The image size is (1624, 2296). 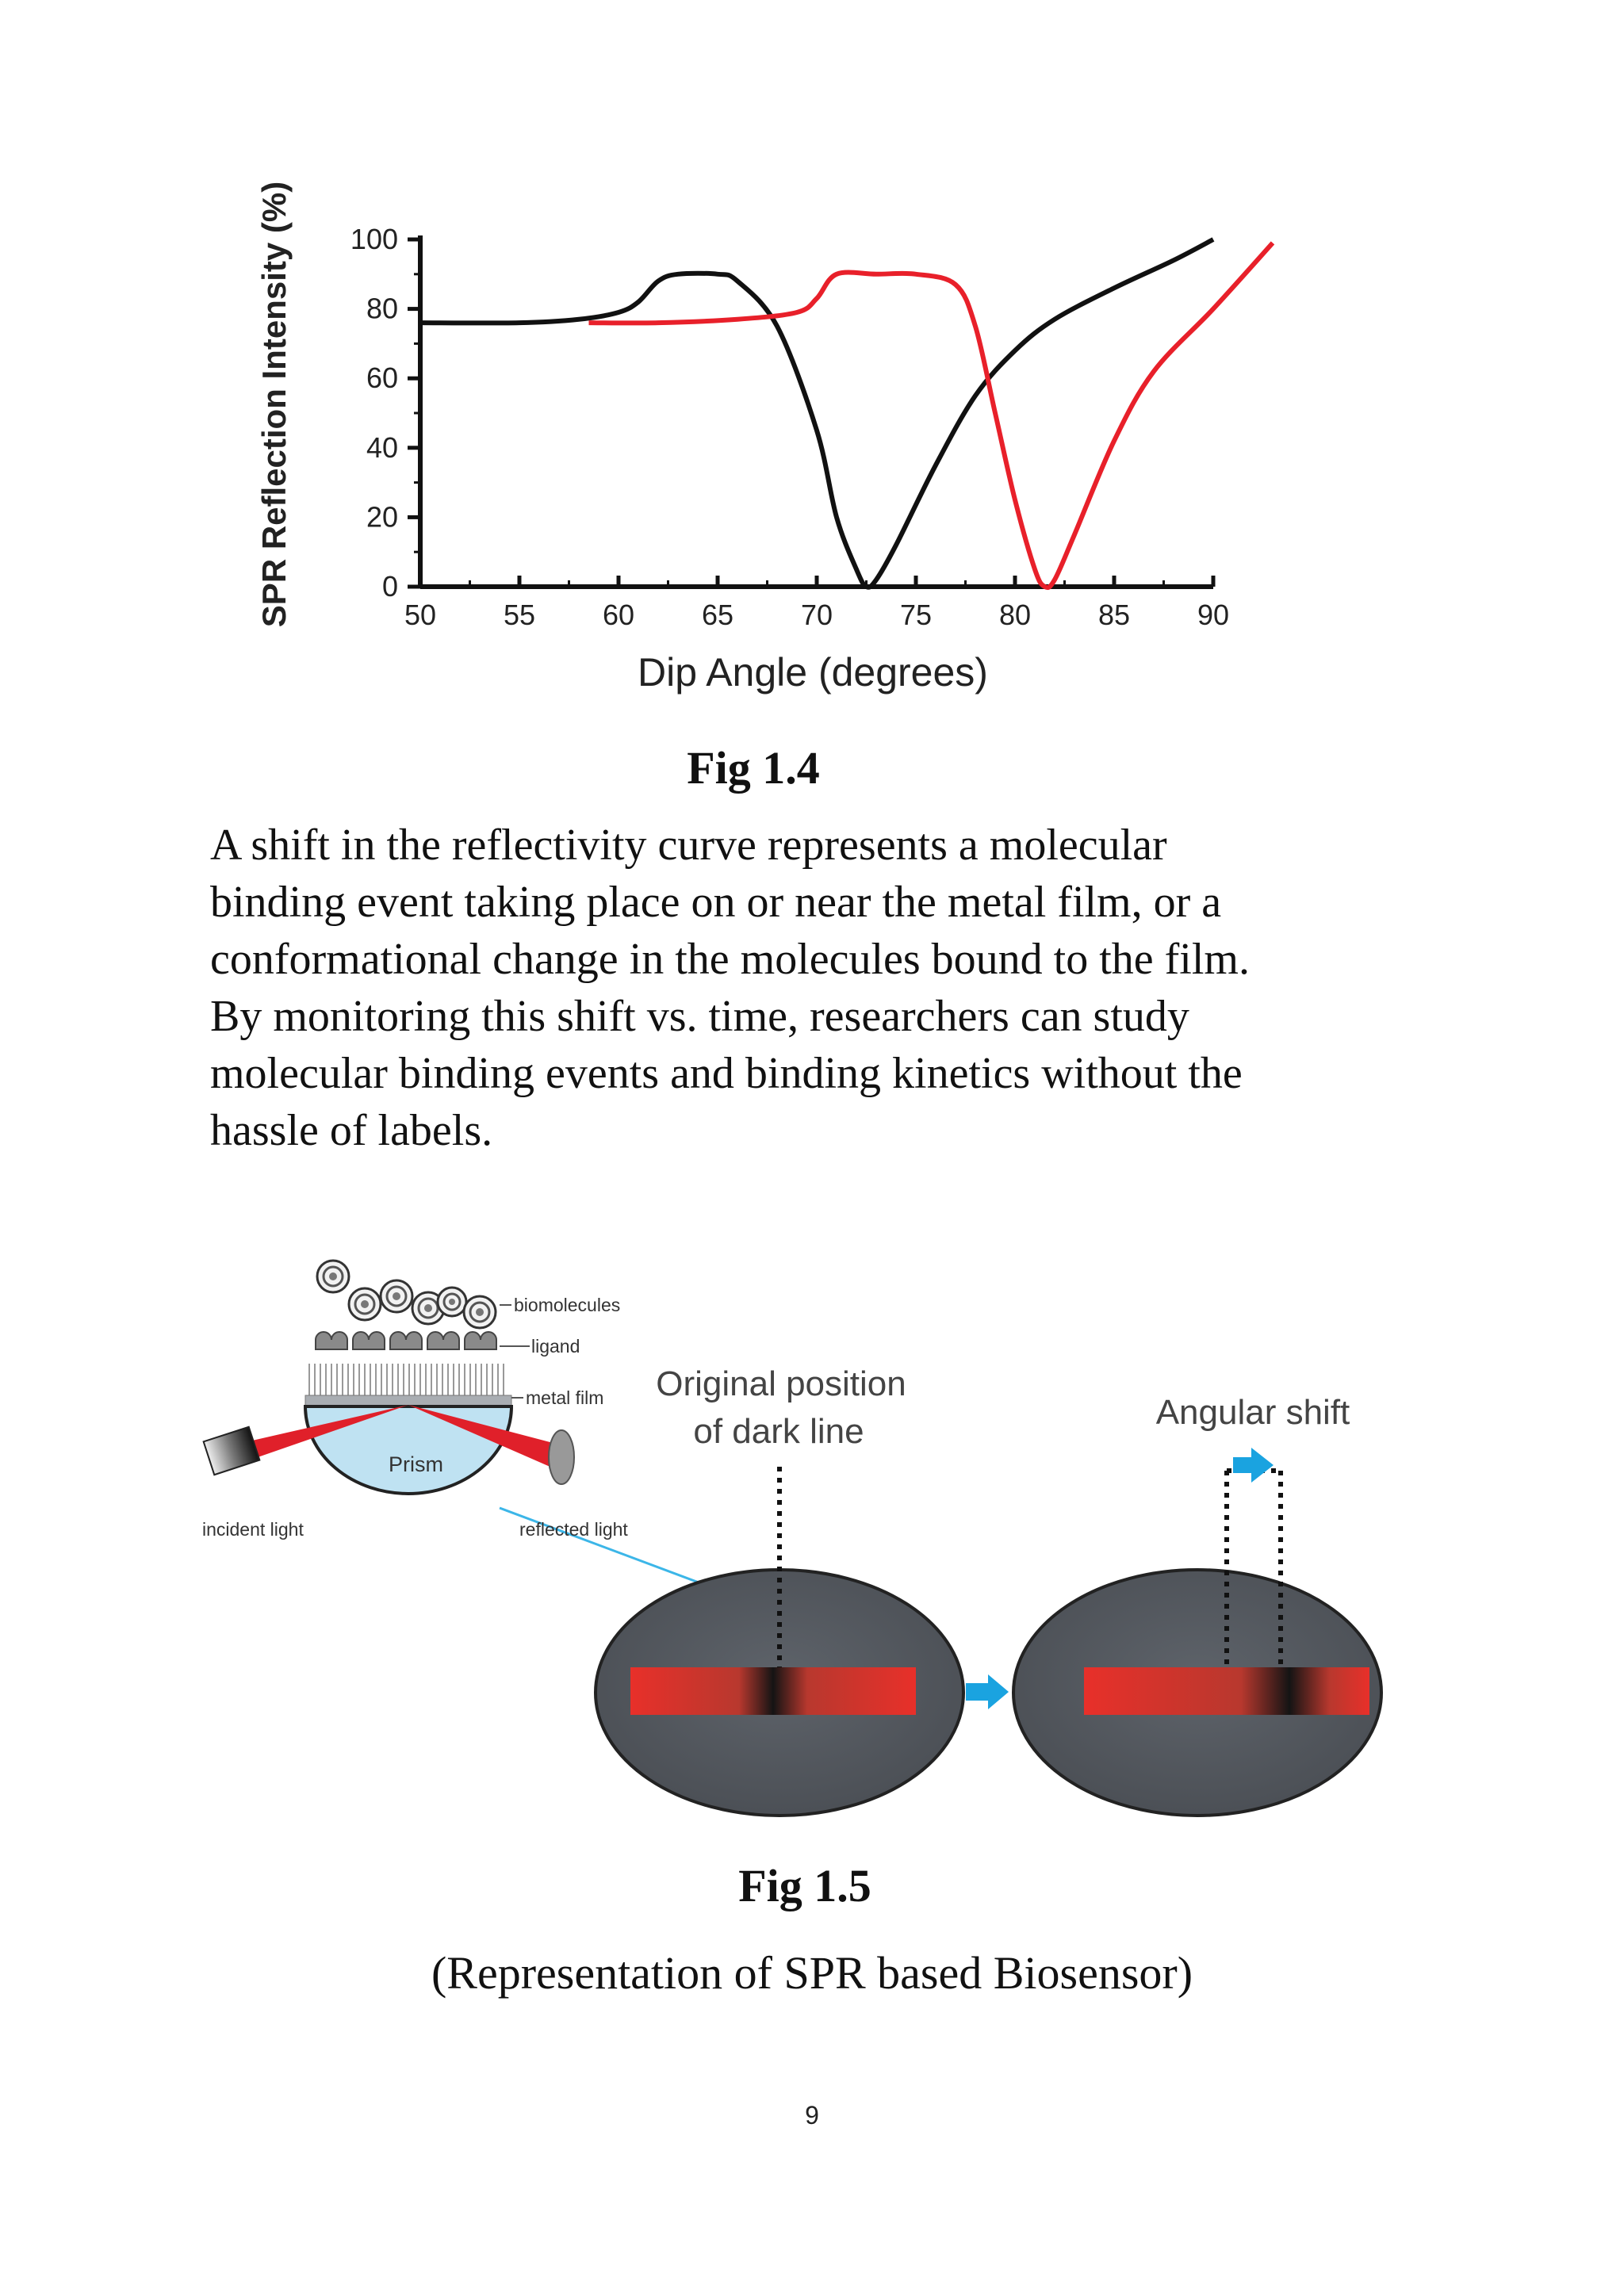 What do you see at coordinates (573, 1529) in the screenshot?
I see `reflected-light-label: reflected light` at bounding box center [573, 1529].